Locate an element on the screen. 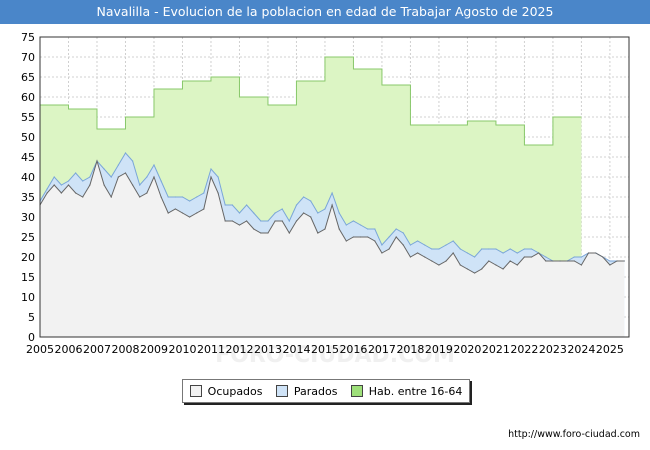  watermark: FORO-CIUDAD.COM is located at coordinates (335, 355).